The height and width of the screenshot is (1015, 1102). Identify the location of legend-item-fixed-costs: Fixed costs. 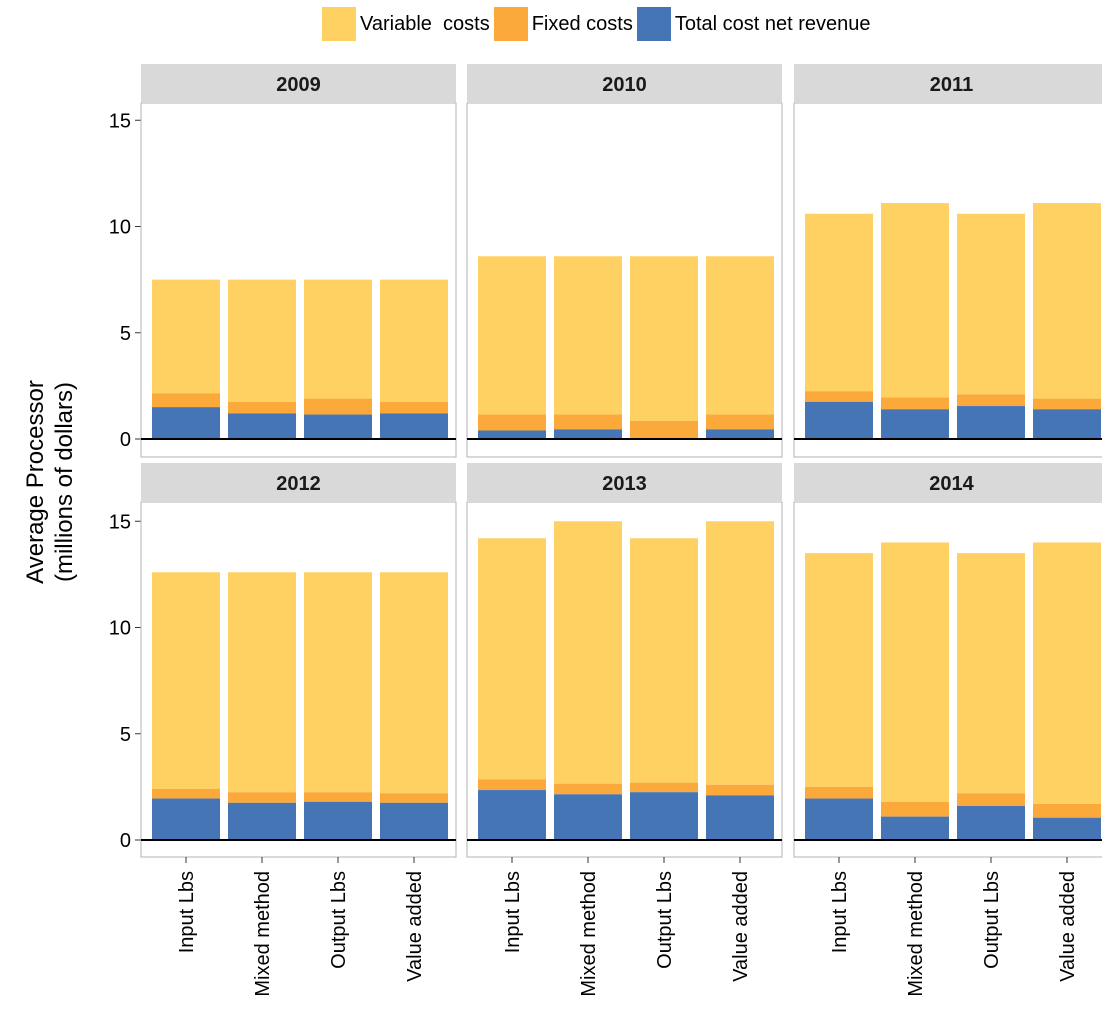
(563, 24).